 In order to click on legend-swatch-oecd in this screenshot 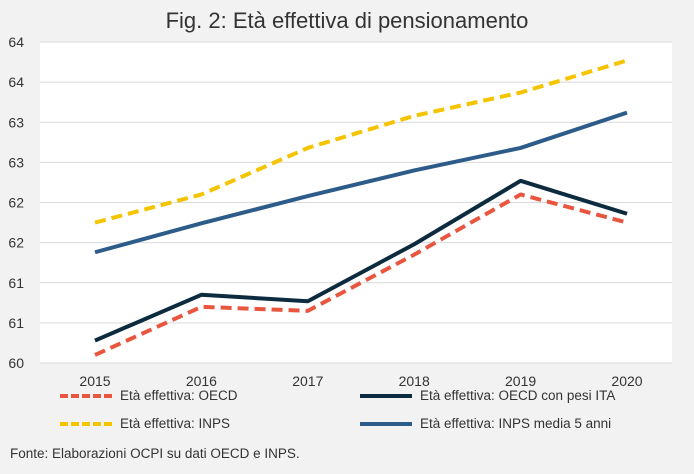, I will do `click(86, 395)`.